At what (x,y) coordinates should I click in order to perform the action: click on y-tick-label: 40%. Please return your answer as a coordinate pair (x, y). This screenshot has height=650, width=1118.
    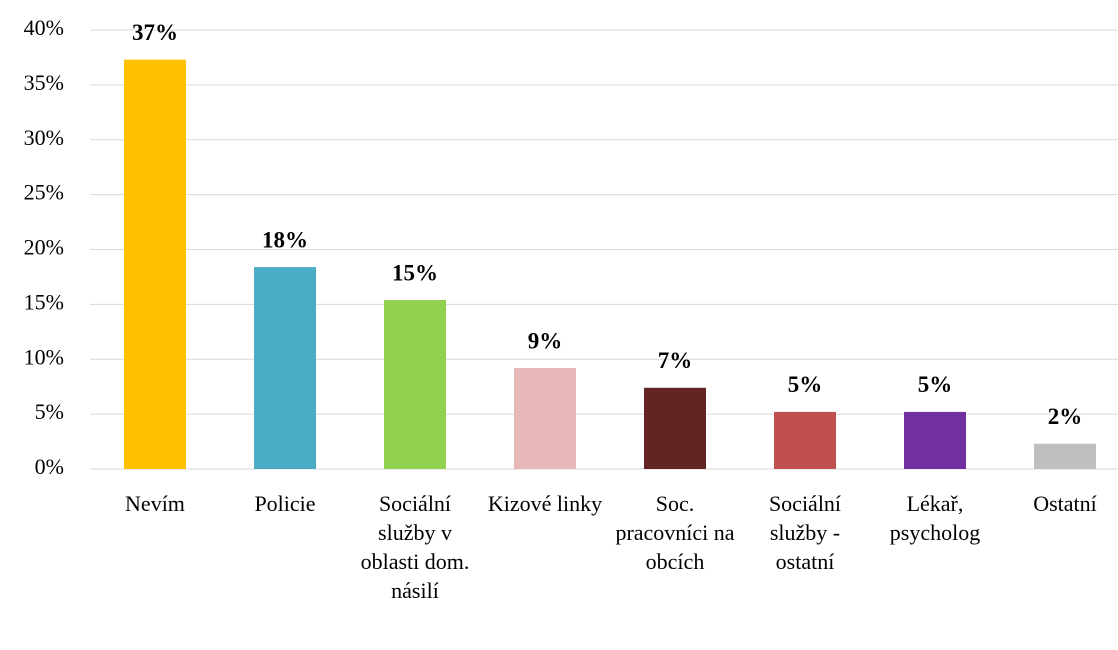
    Looking at the image, I should click on (44, 27).